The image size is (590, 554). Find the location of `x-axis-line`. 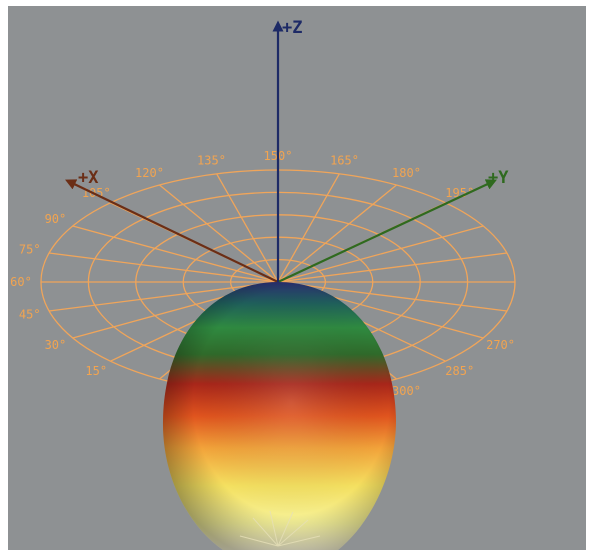

x-axis-line is located at coordinates (172, 231).